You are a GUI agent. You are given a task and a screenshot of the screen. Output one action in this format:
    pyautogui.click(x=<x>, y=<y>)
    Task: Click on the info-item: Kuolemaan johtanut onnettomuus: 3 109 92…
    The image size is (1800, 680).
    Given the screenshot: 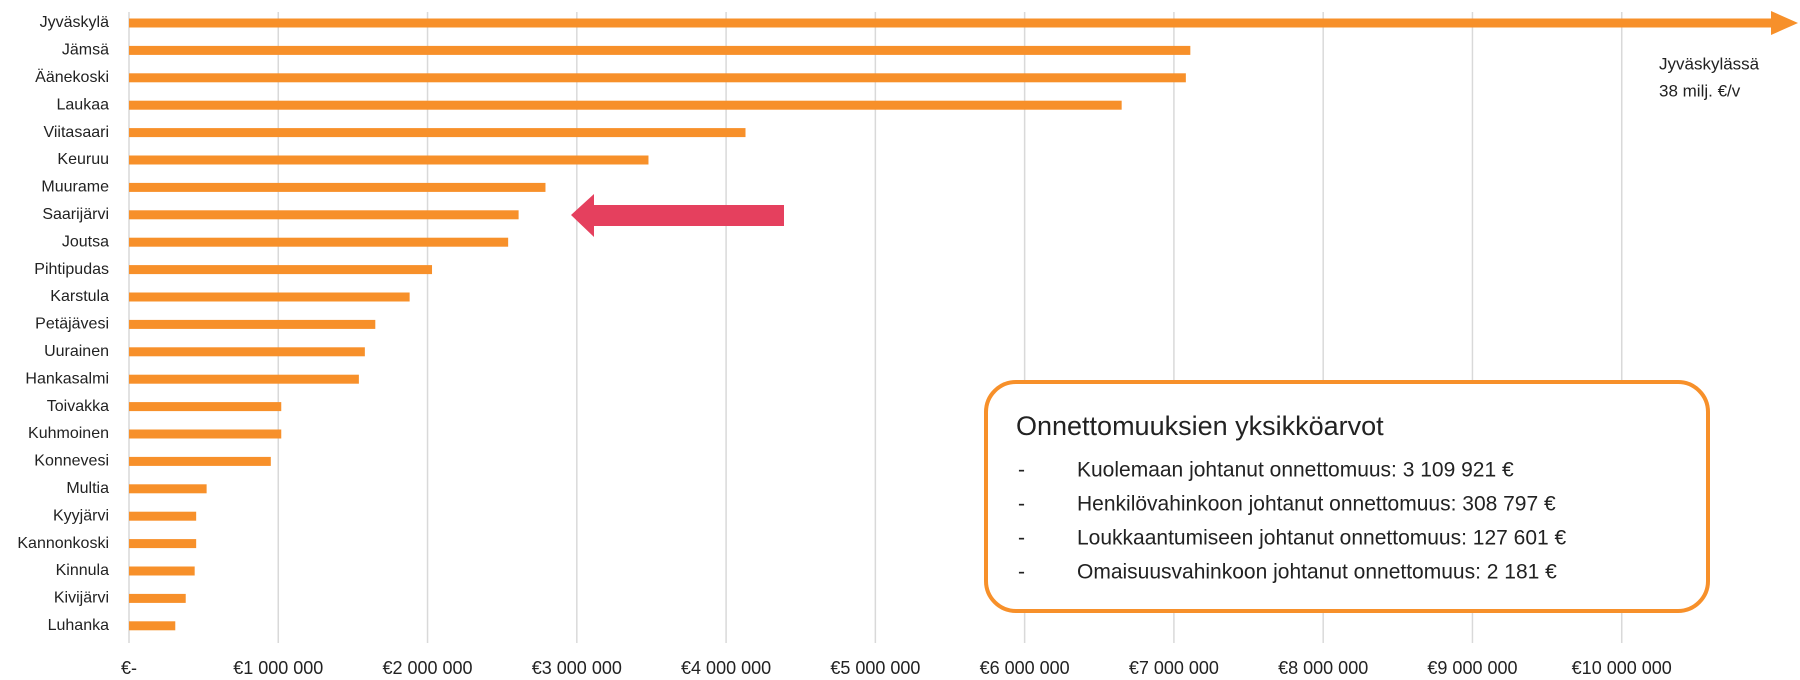 What is the action you would take?
    pyautogui.click(x=1295, y=470)
    